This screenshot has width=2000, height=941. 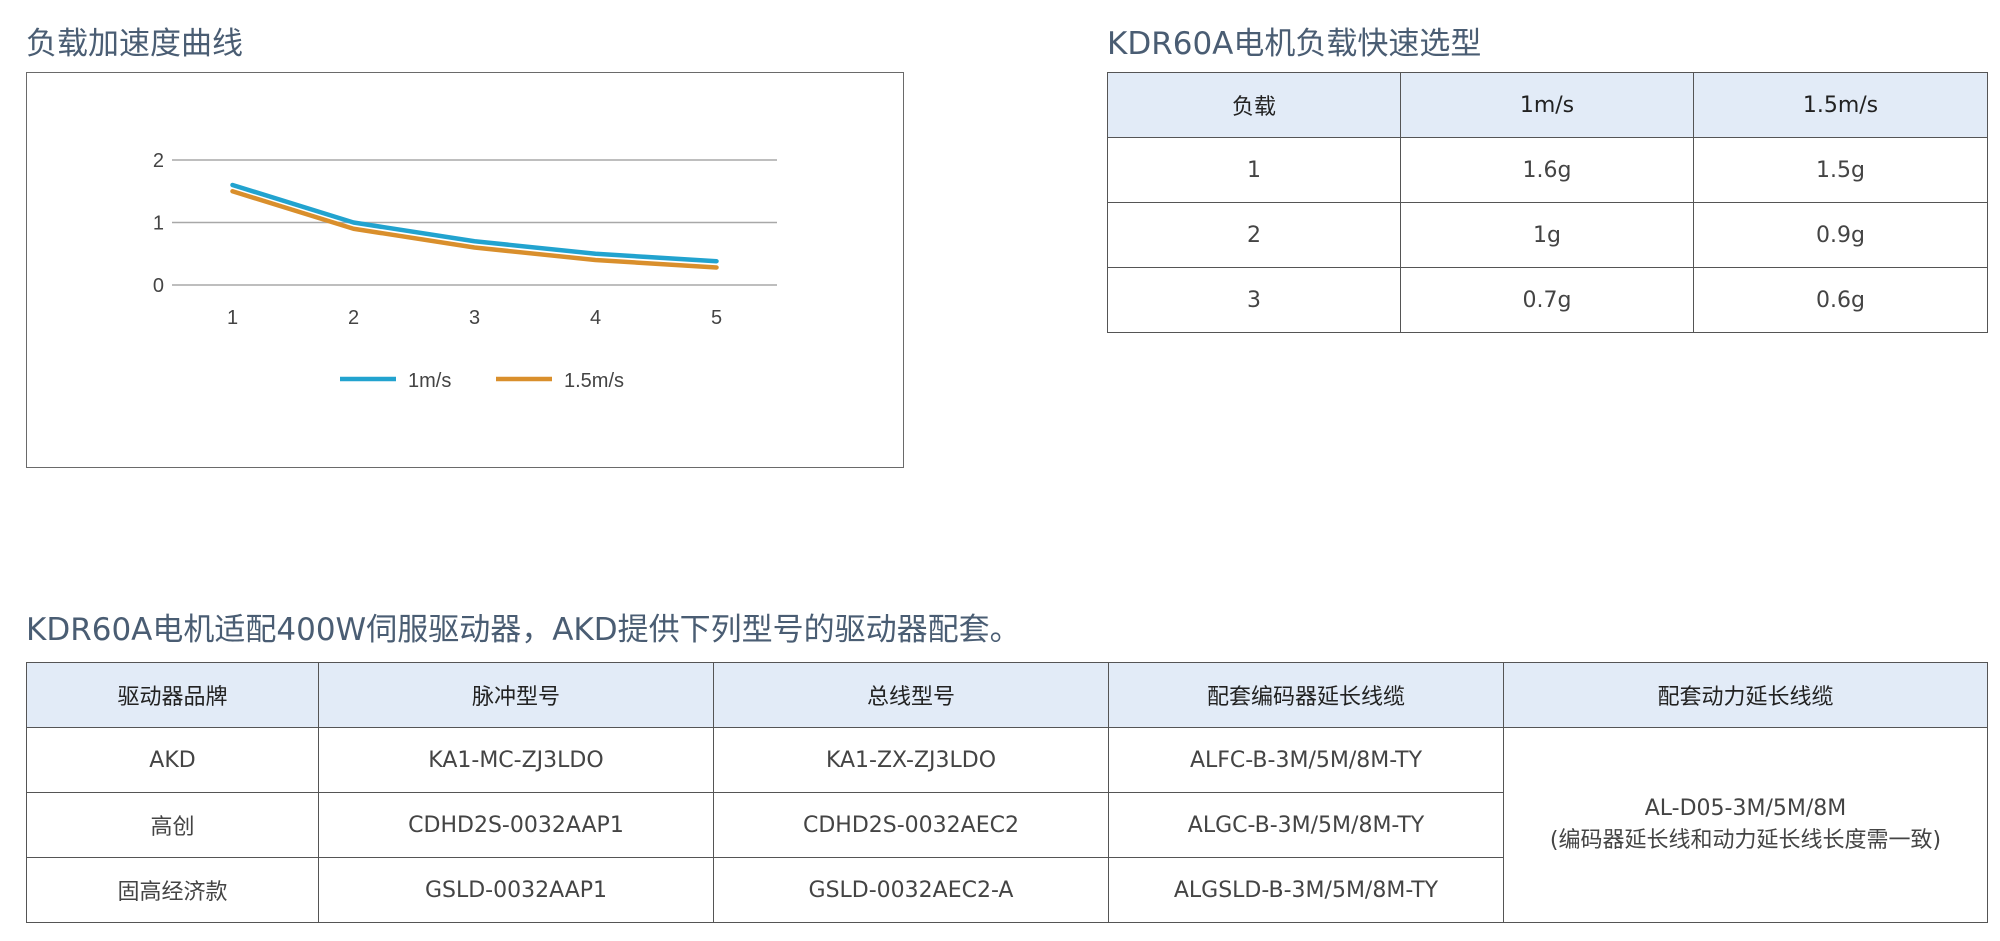 I want to click on x-tick-label: 3, so click(x=474, y=318).